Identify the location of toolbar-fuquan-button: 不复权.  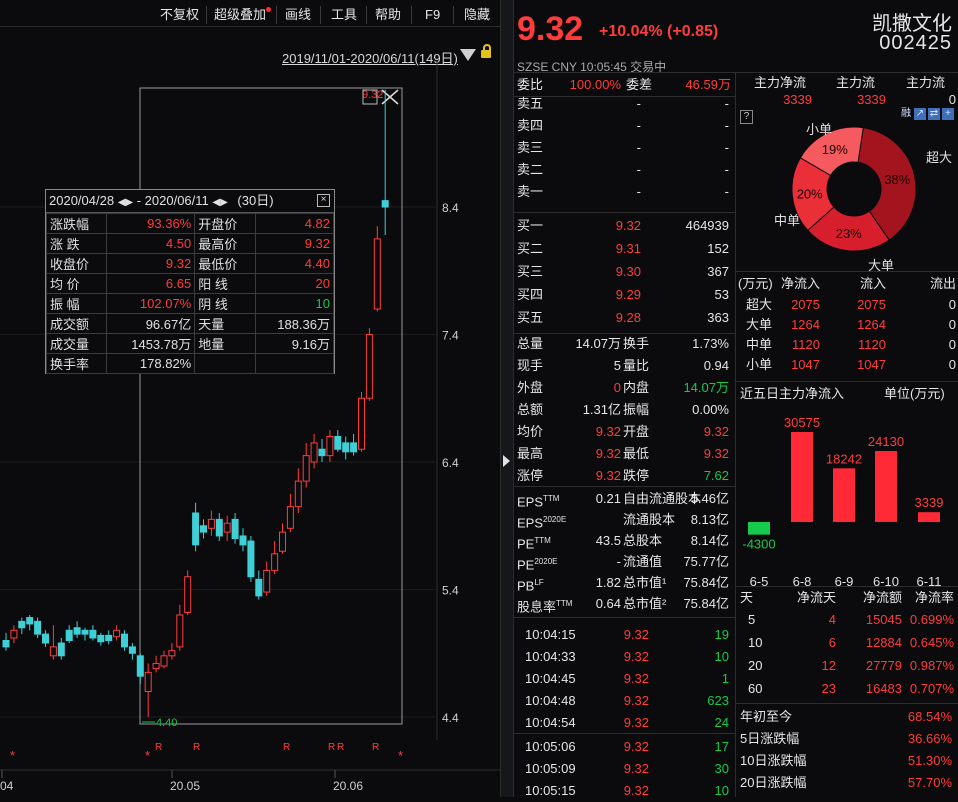
(180, 14).